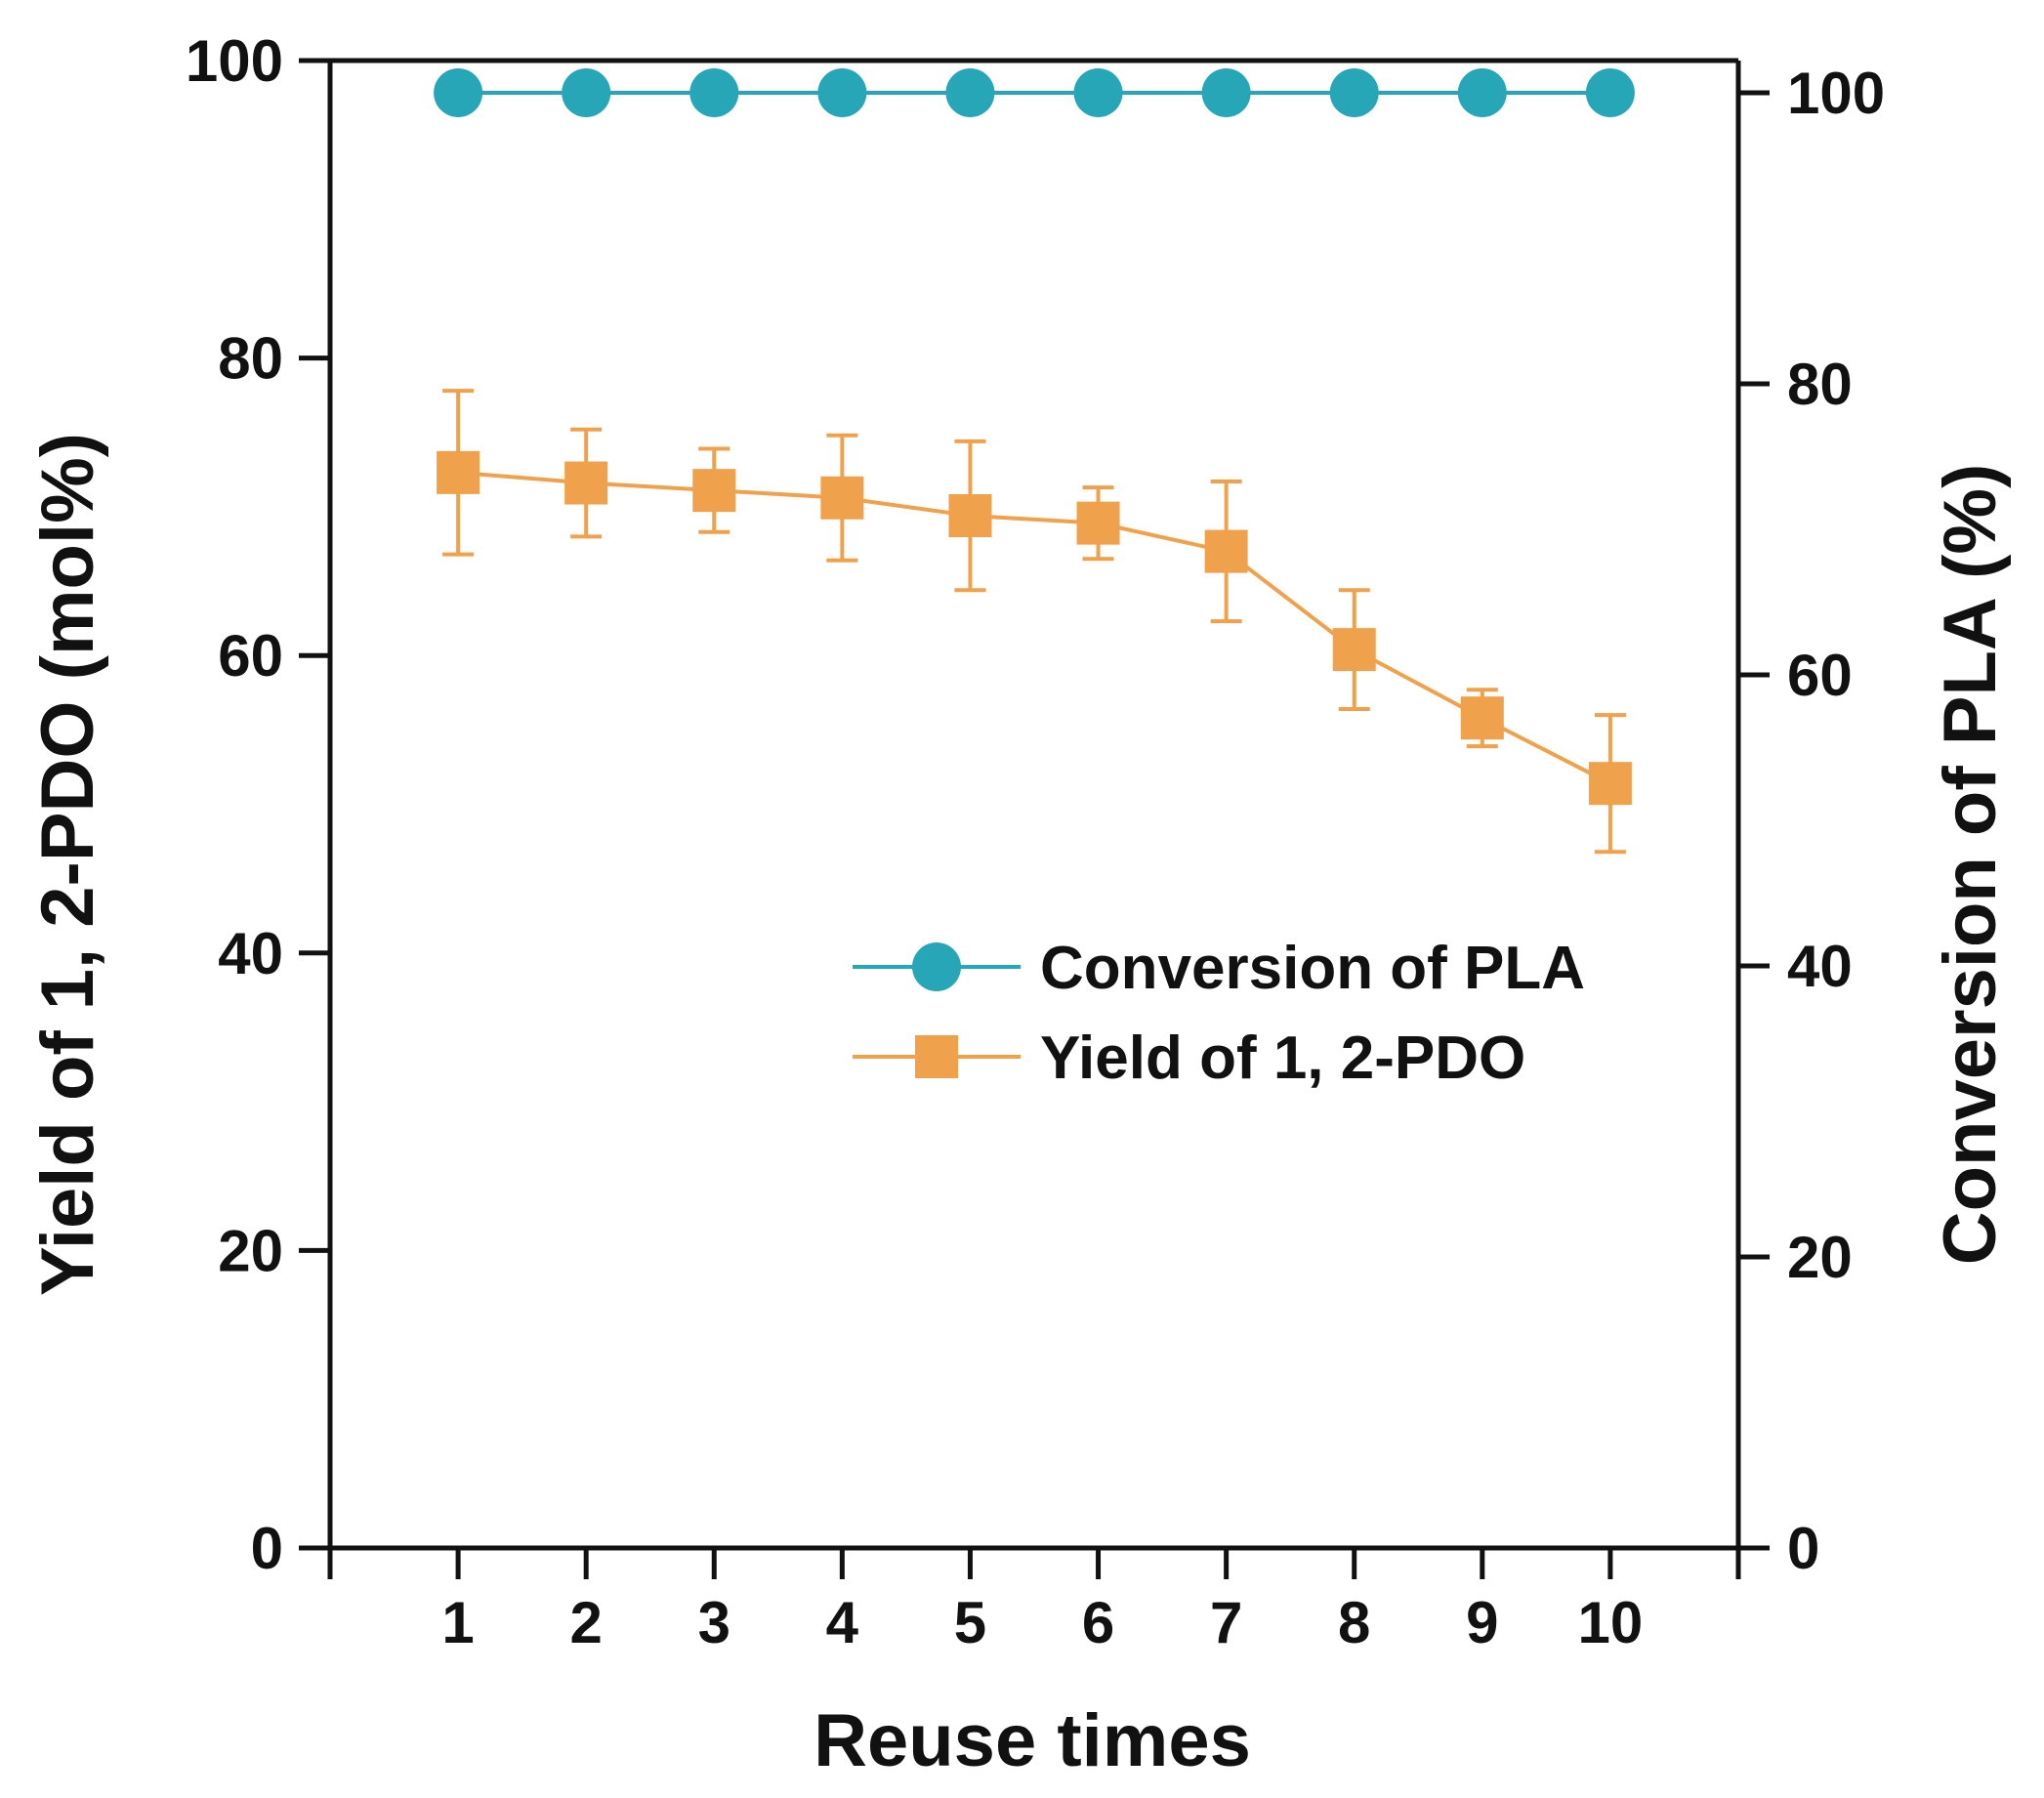 The image size is (2044, 1798). I want to click on legend-item-yield: Yield of 1, 2-PDO, so click(1189, 1058).